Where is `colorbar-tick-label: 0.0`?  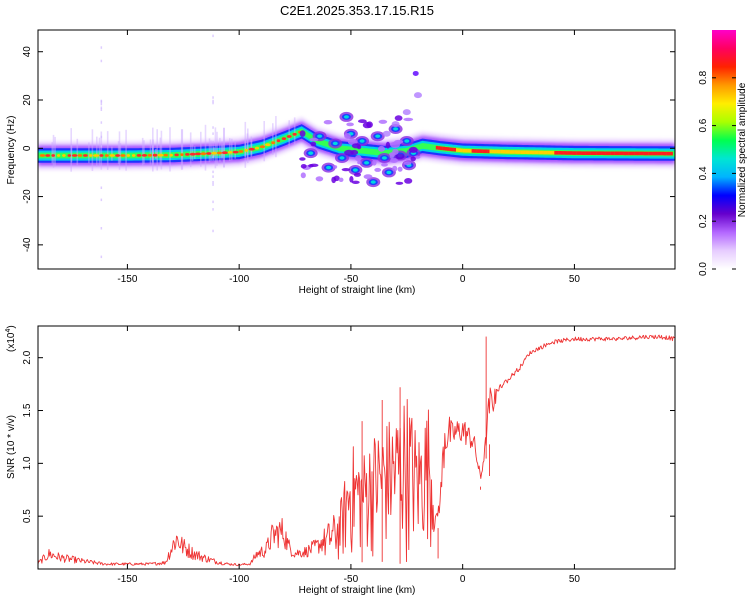
colorbar-tick-label: 0.0 is located at coordinates (703, 269).